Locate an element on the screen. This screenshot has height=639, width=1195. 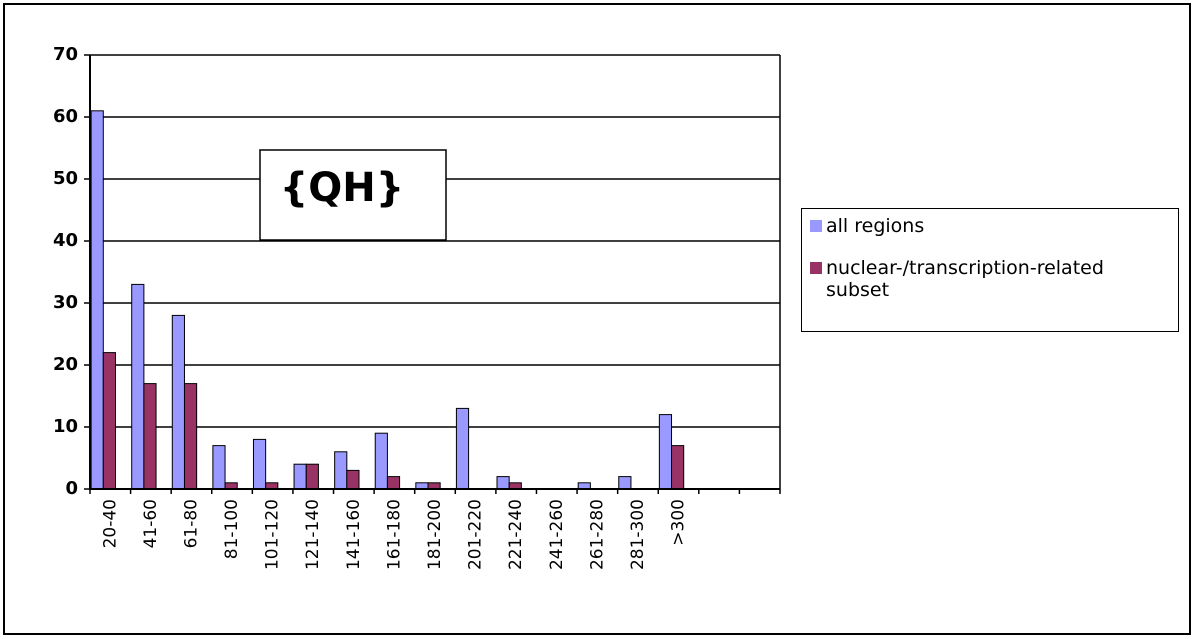
x-tick-label: 20-40 is located at coordinates (110, 523).